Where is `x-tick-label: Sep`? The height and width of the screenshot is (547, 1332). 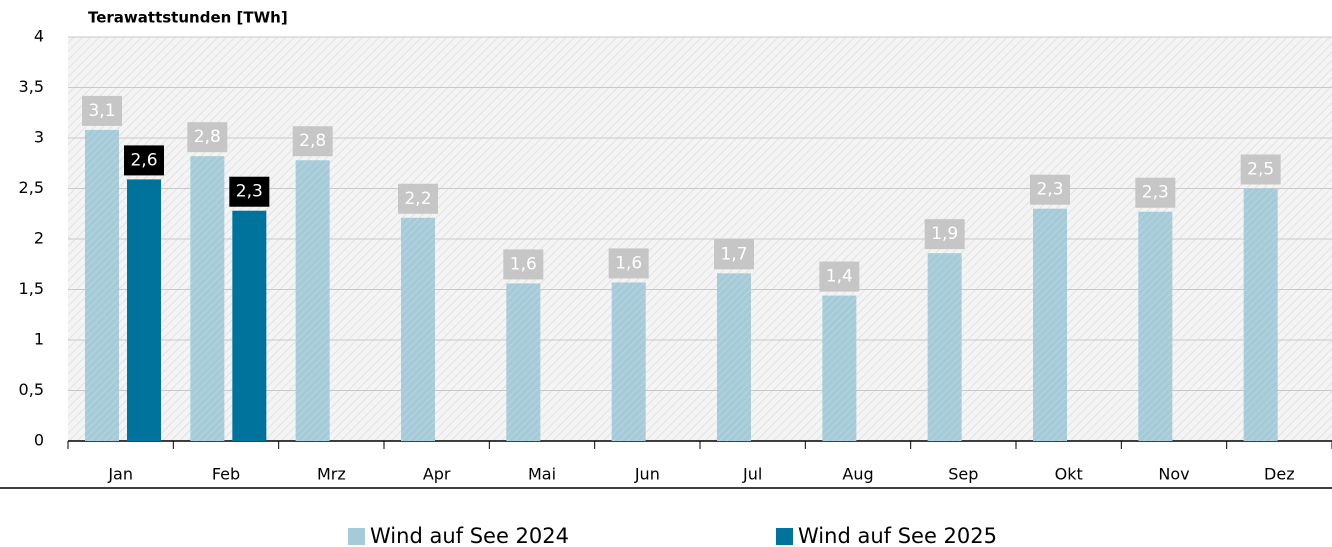
x-tick-label: Sep is located at coordinates (963, 474).